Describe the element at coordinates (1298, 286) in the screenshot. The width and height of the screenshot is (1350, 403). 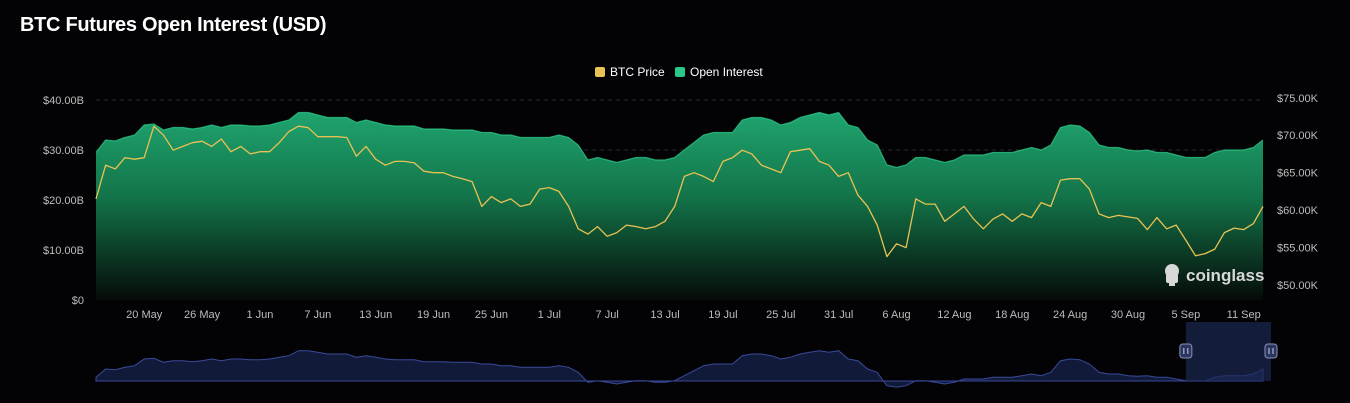
I see `right-tick-label: $50.00K` at that location.